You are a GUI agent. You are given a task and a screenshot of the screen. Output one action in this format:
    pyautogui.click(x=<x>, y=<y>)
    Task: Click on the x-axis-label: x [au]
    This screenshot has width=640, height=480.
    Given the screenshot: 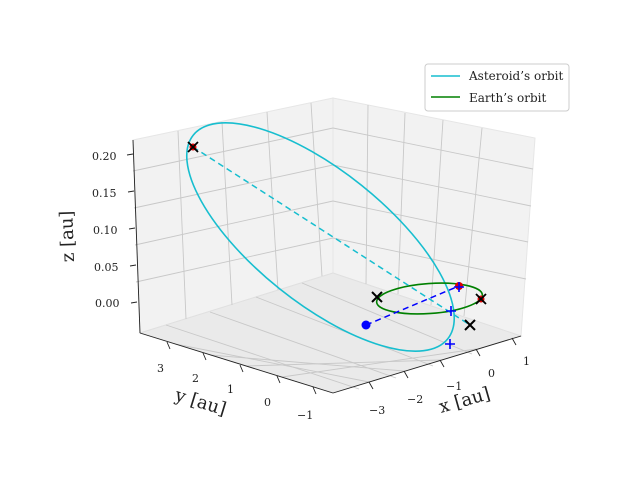 What is the action you would take?
    pyautogui.click(x=465, y=400)
    